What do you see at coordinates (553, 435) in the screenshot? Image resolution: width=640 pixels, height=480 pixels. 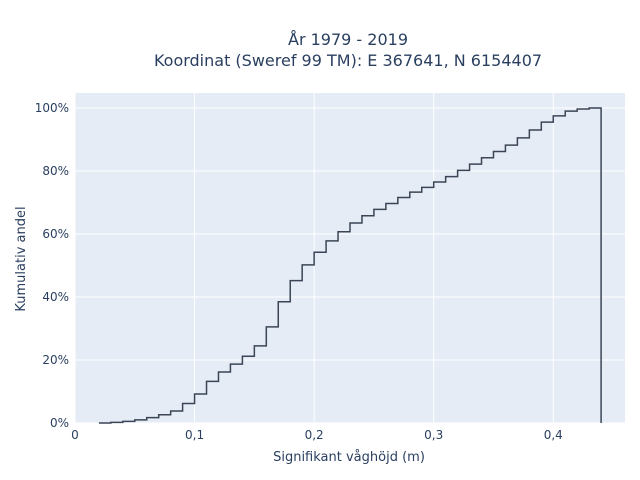 I see `x-tick-label: 0,4` at bounding box center [553, 435].